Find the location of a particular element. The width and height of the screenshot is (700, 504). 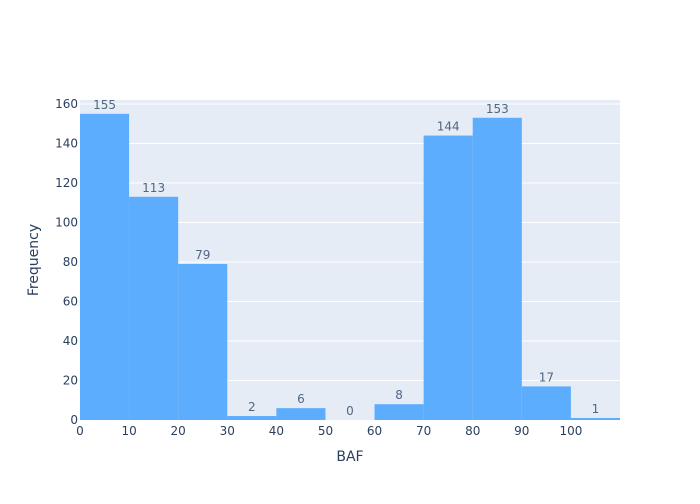

y-tick-label: 140 is located at coordinates (66, 143).